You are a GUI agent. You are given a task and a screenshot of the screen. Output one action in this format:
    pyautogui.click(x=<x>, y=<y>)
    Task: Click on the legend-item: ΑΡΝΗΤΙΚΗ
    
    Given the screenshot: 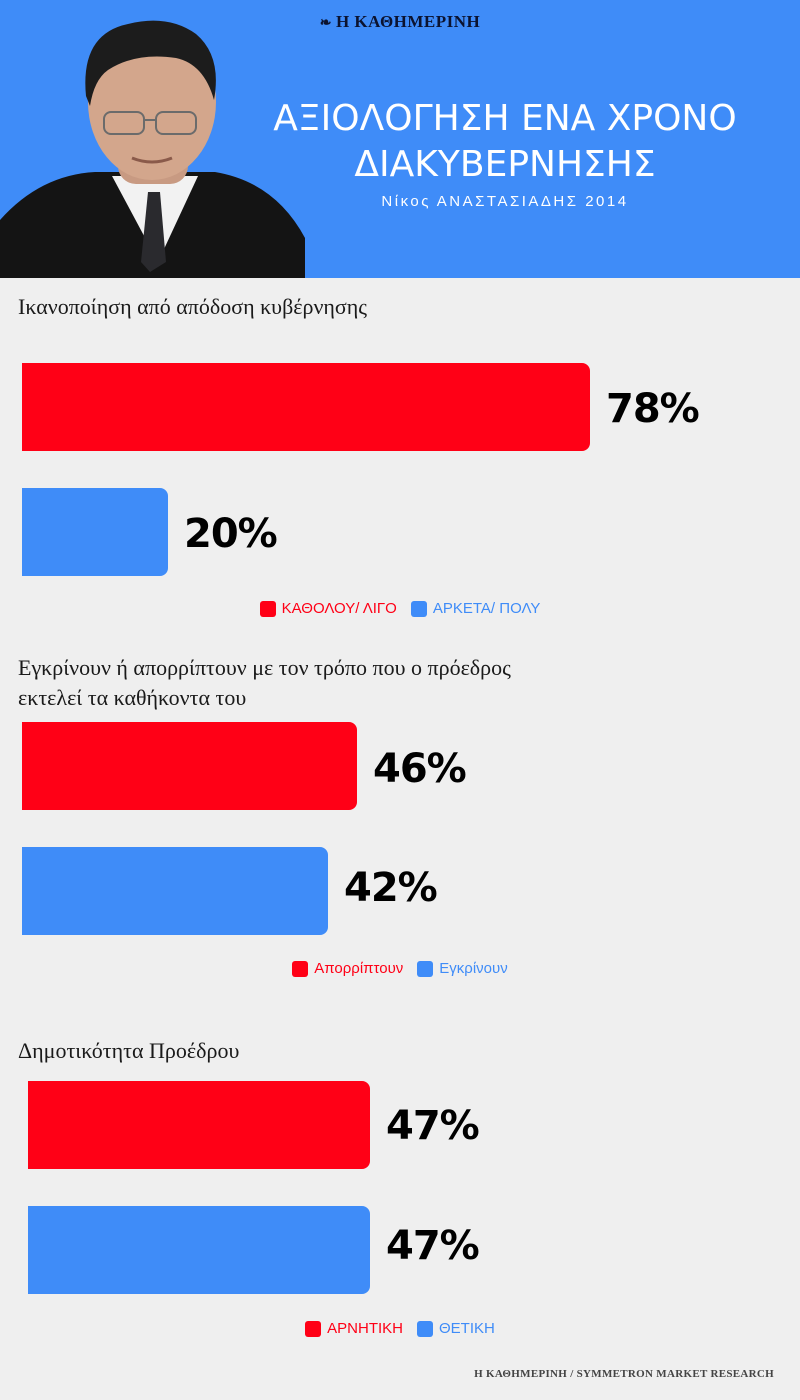 What is the action you would take?
    pyautogui.click(x=354, y=1328)
    